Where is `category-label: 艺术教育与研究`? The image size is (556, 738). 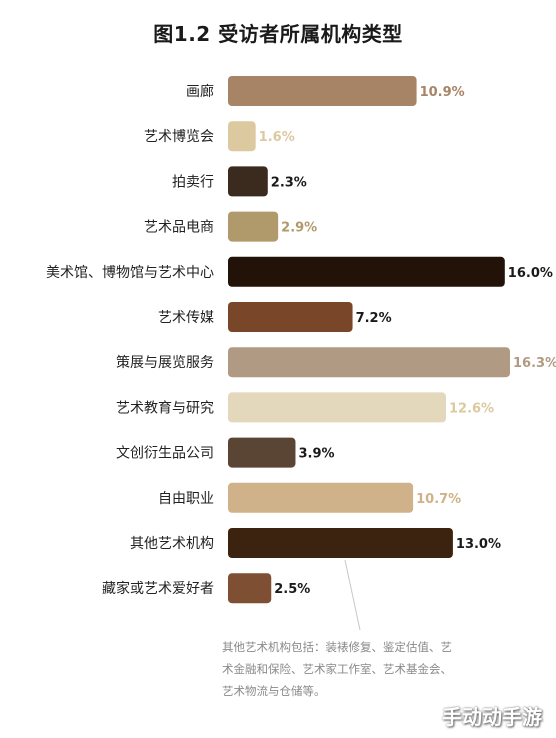 category-label: 艺术教育与研究 is located at coordinates (165, 408).